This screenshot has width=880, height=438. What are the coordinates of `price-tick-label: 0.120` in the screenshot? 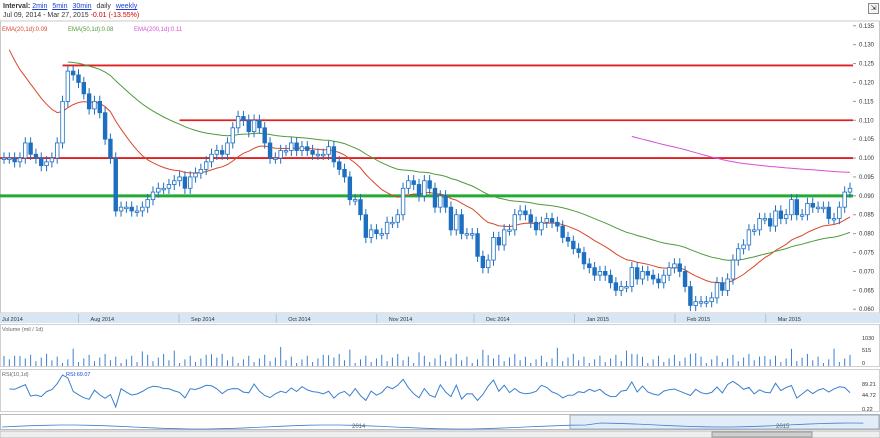 It's located at (867, 83).